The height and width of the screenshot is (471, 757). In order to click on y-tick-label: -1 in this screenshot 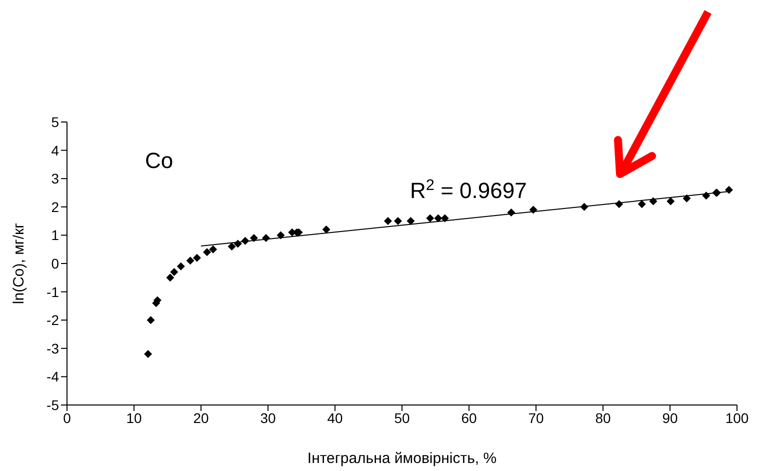, I will do `click(53, 292)`.